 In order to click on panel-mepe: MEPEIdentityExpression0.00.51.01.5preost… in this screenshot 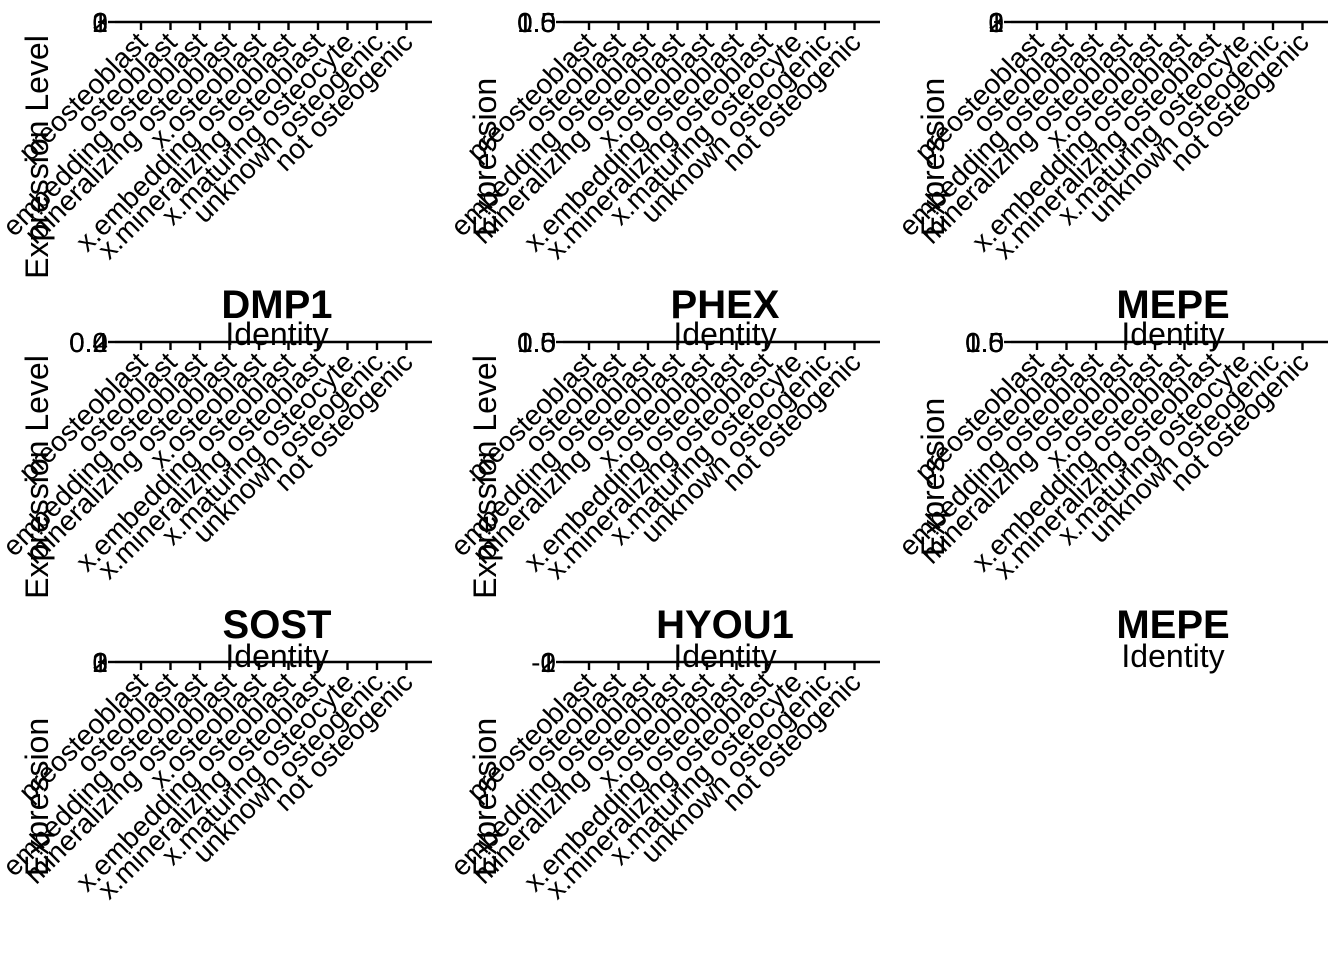, I will do `click(1110, 434)`.